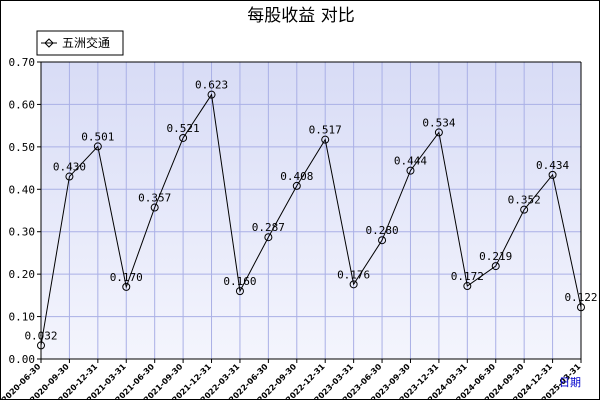  What do you see at coordinates (353, 274) in the screenshot?
I see `data-label: 0.176` at bounding box center [353, 274].